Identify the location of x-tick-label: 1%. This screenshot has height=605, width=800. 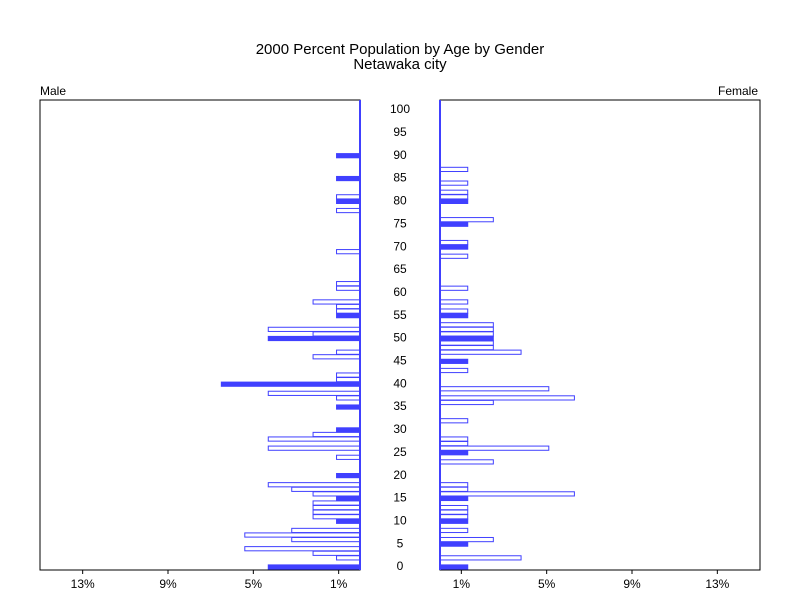
(339, 584).